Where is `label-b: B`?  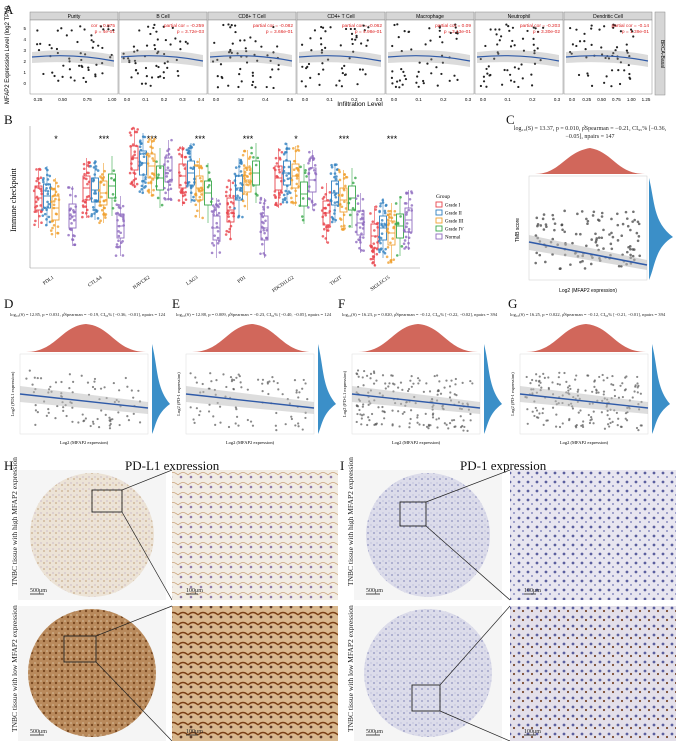 label-b: B is located at coordinates (8, 119).